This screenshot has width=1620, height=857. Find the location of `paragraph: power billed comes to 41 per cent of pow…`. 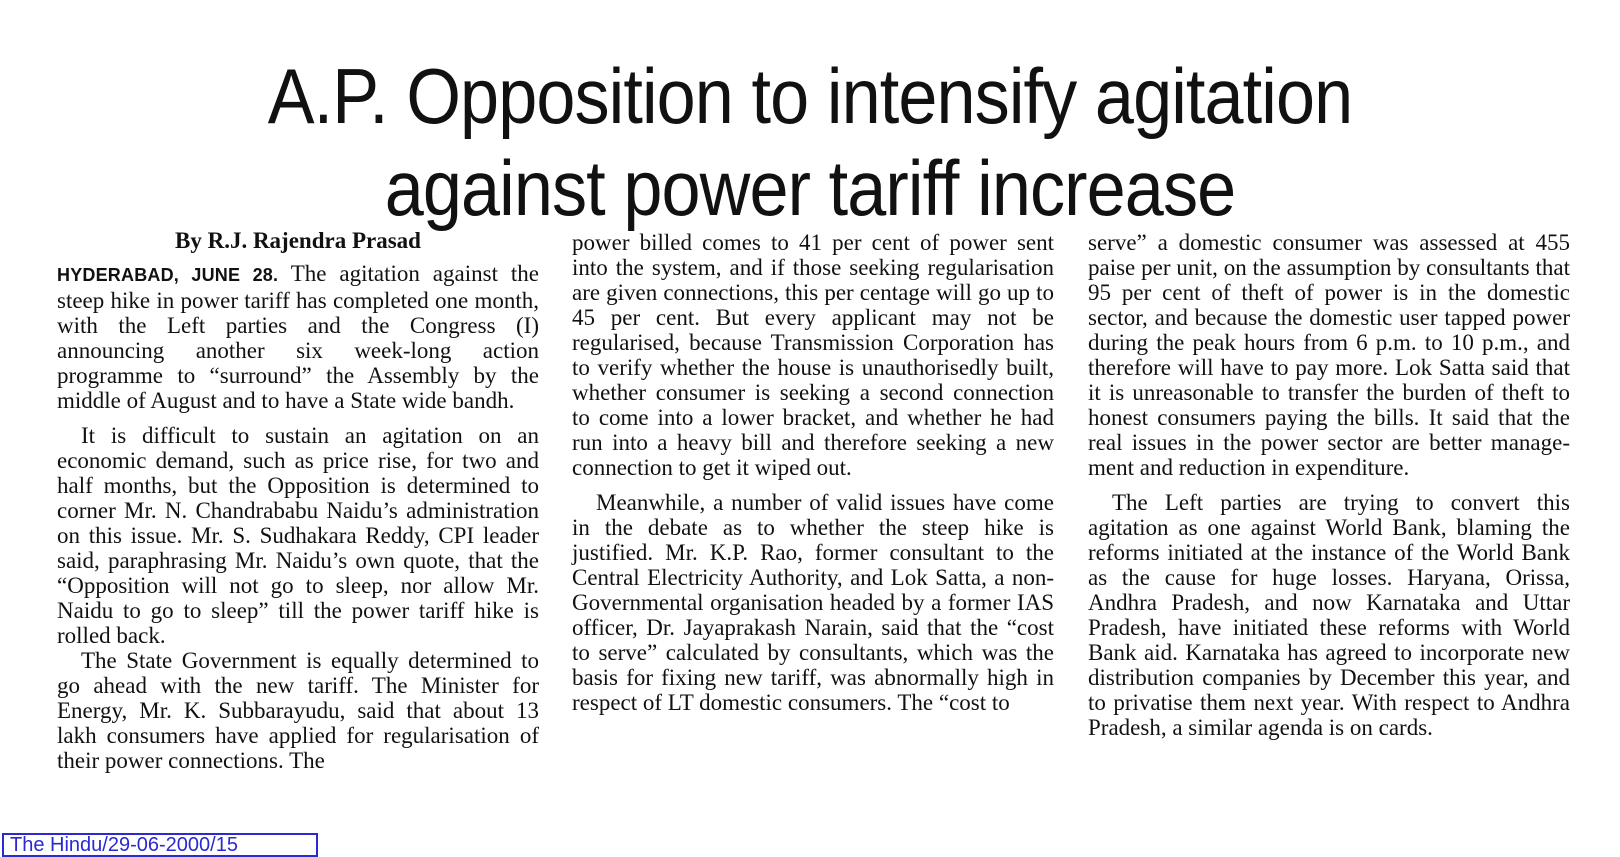

paragraph: power billed comes to 41 per cent of pow… is located at coordinates (813, 355).